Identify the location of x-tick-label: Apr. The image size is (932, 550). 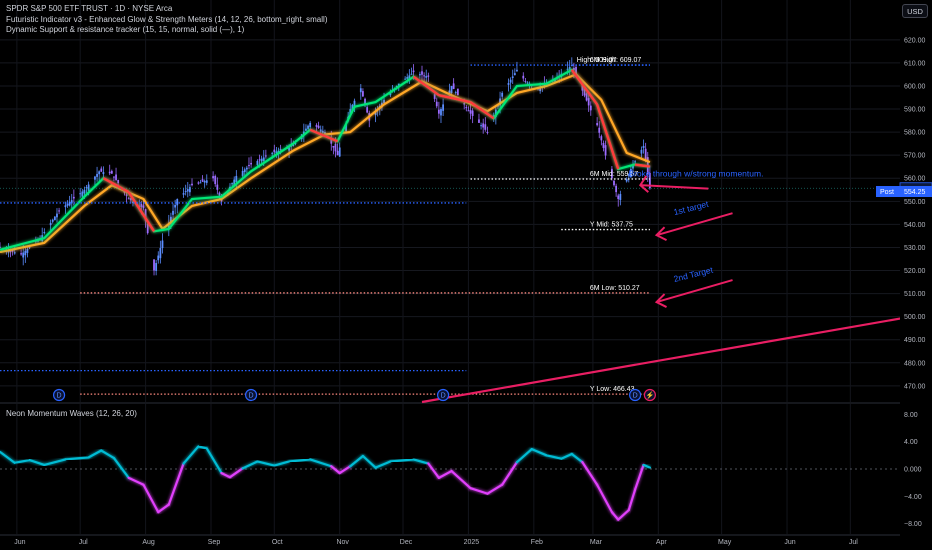
(662, 542).